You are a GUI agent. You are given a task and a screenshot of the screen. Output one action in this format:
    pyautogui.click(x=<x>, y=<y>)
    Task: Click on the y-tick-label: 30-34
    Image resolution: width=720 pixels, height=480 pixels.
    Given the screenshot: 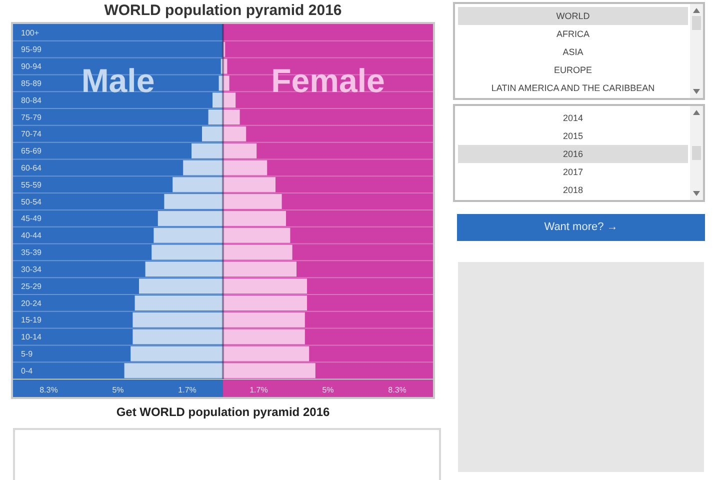 What is the action you would take?
    pyautogui.click(x=31, y=269)
    